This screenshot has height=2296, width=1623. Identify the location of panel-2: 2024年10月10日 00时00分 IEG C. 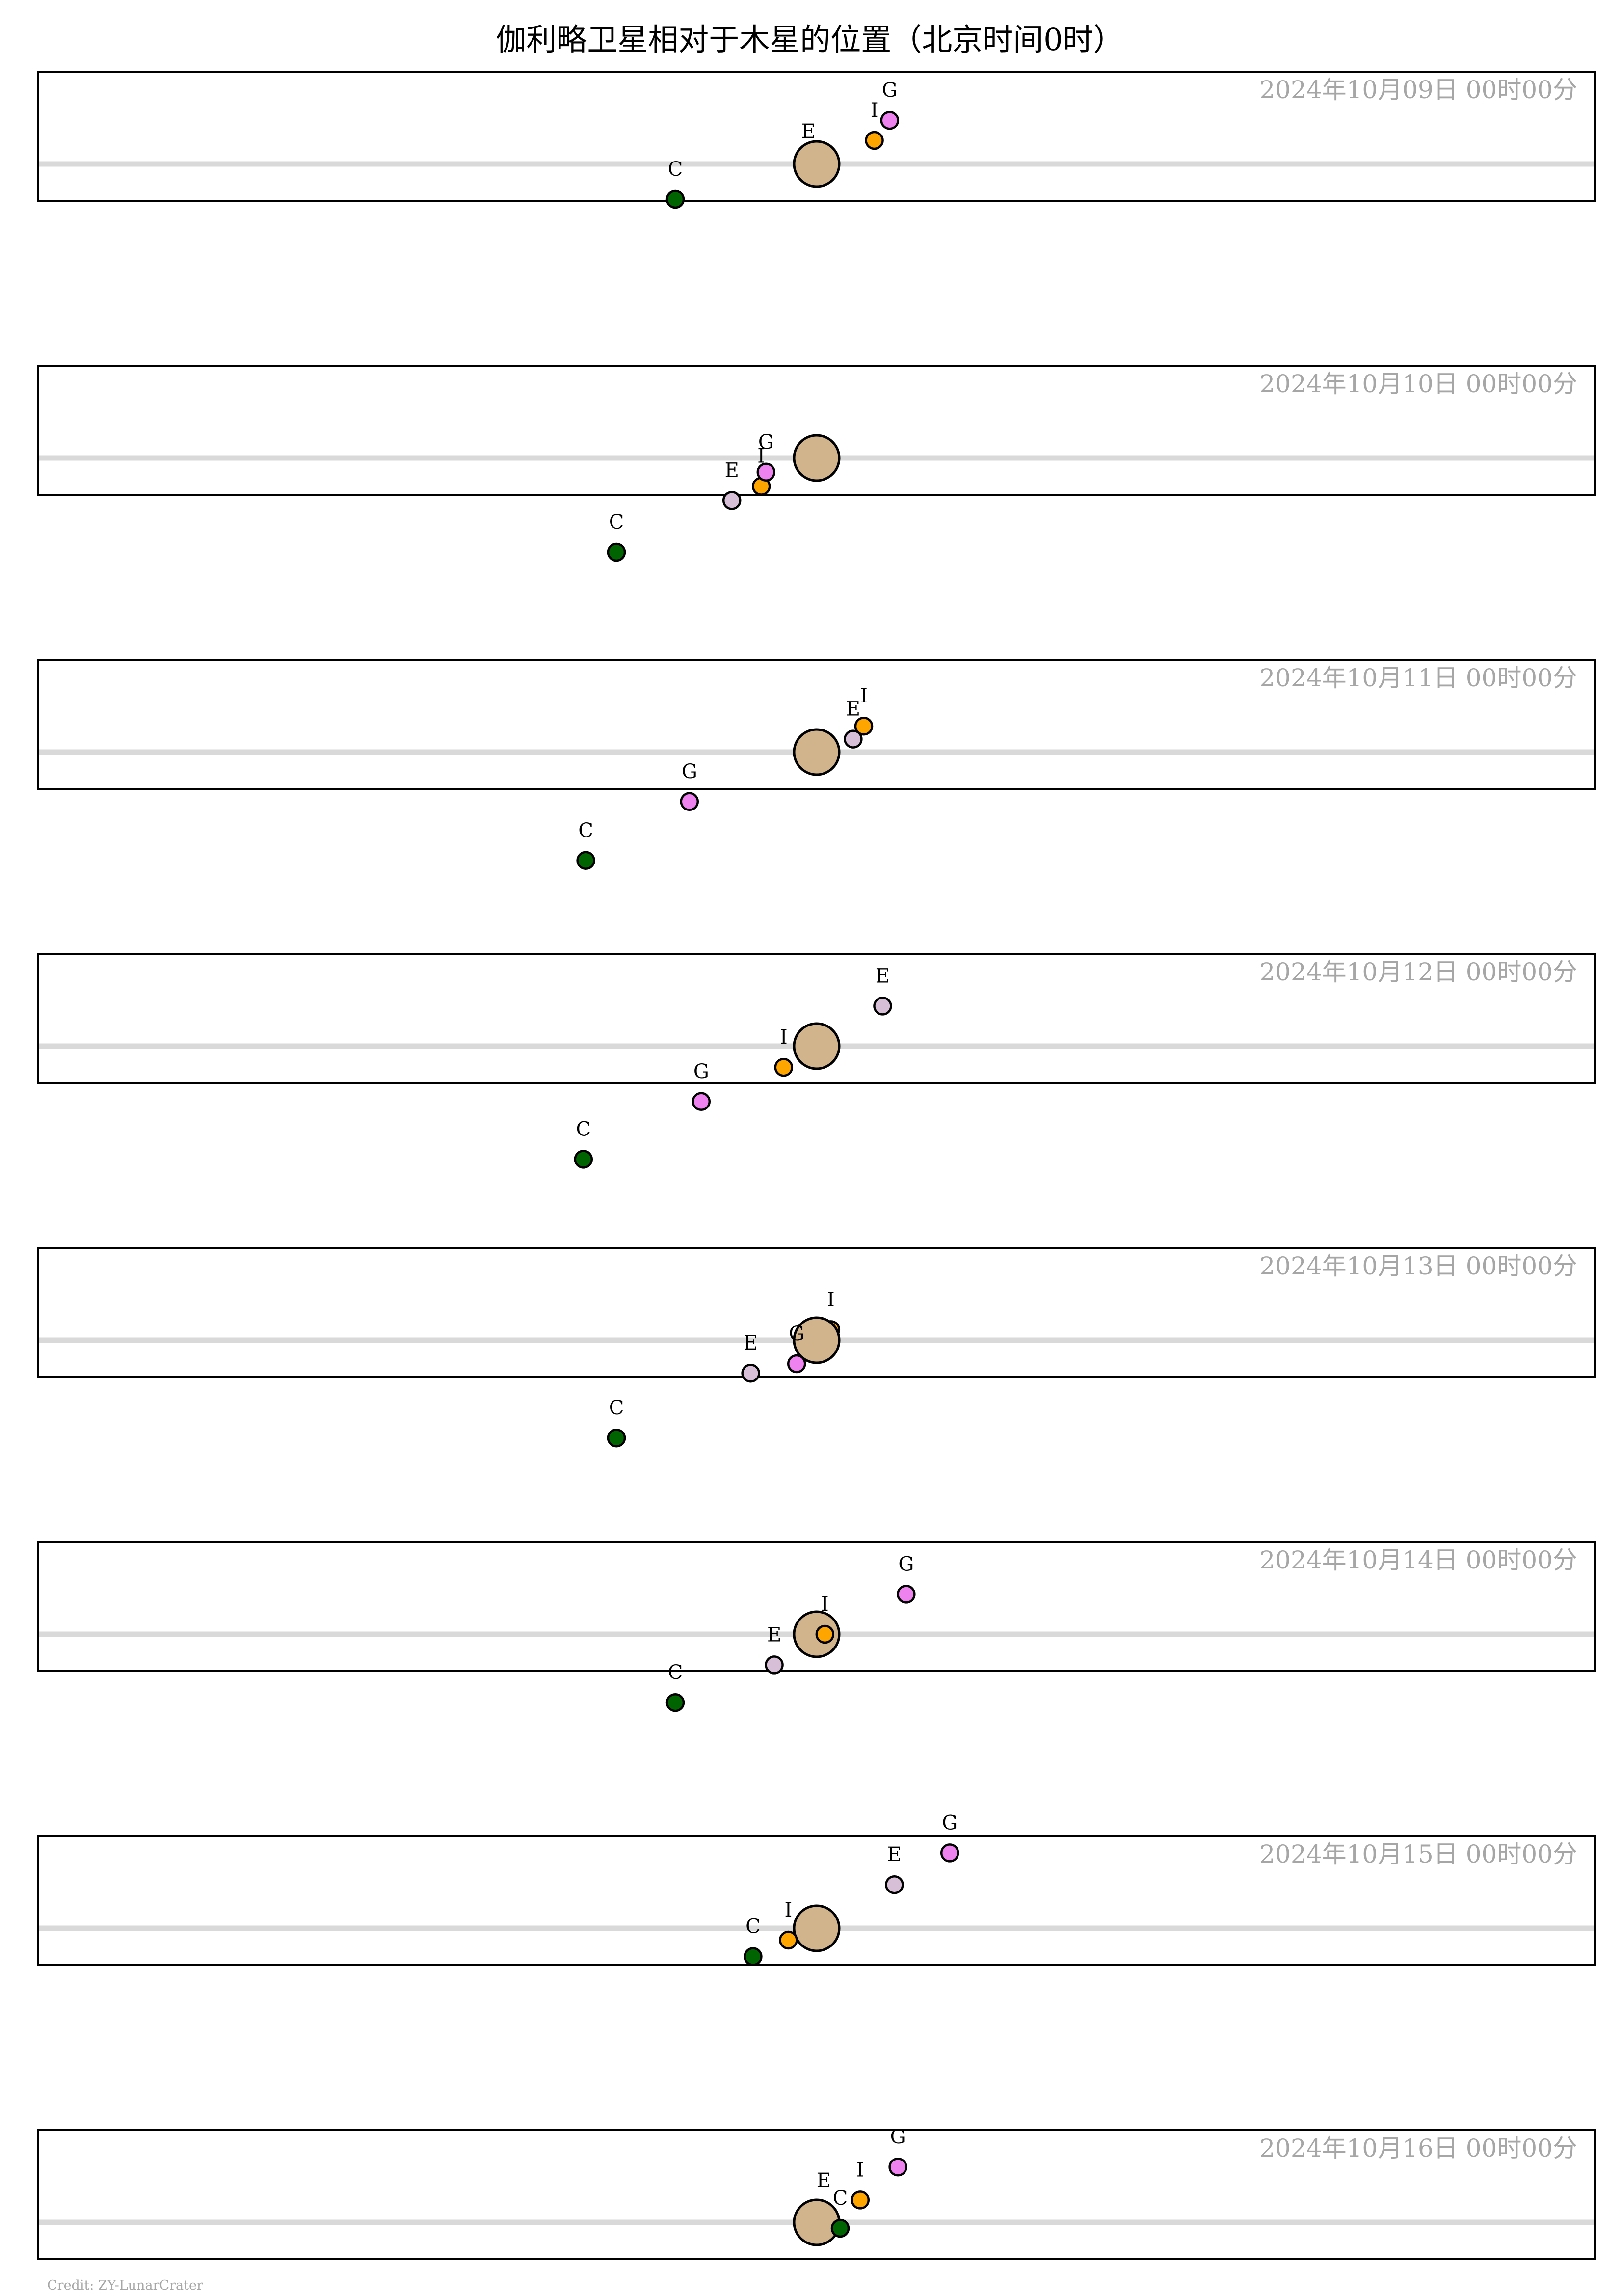
(816, 463).